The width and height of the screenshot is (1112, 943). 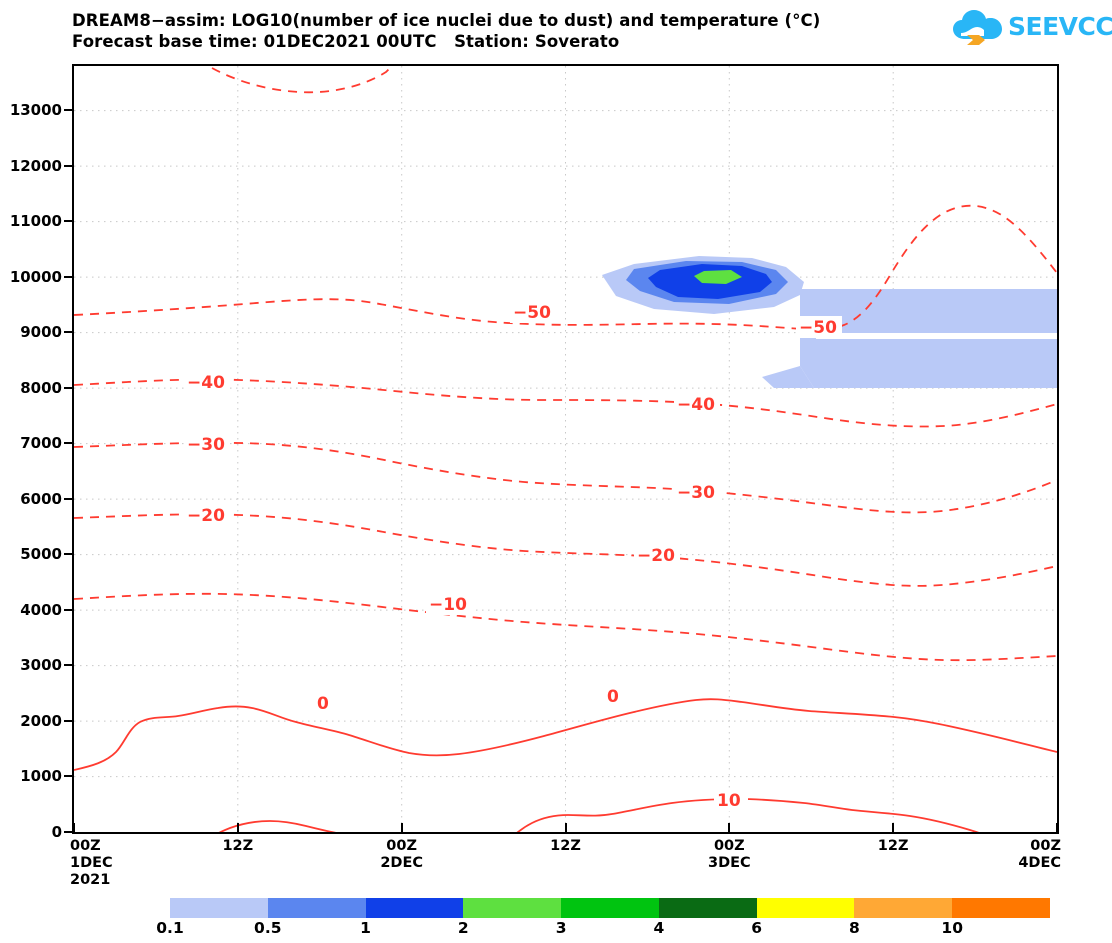 What do you see at coordinates (977, 27) in the screenshot?
I see `cloud-icon` at bounding box center [977, 27].